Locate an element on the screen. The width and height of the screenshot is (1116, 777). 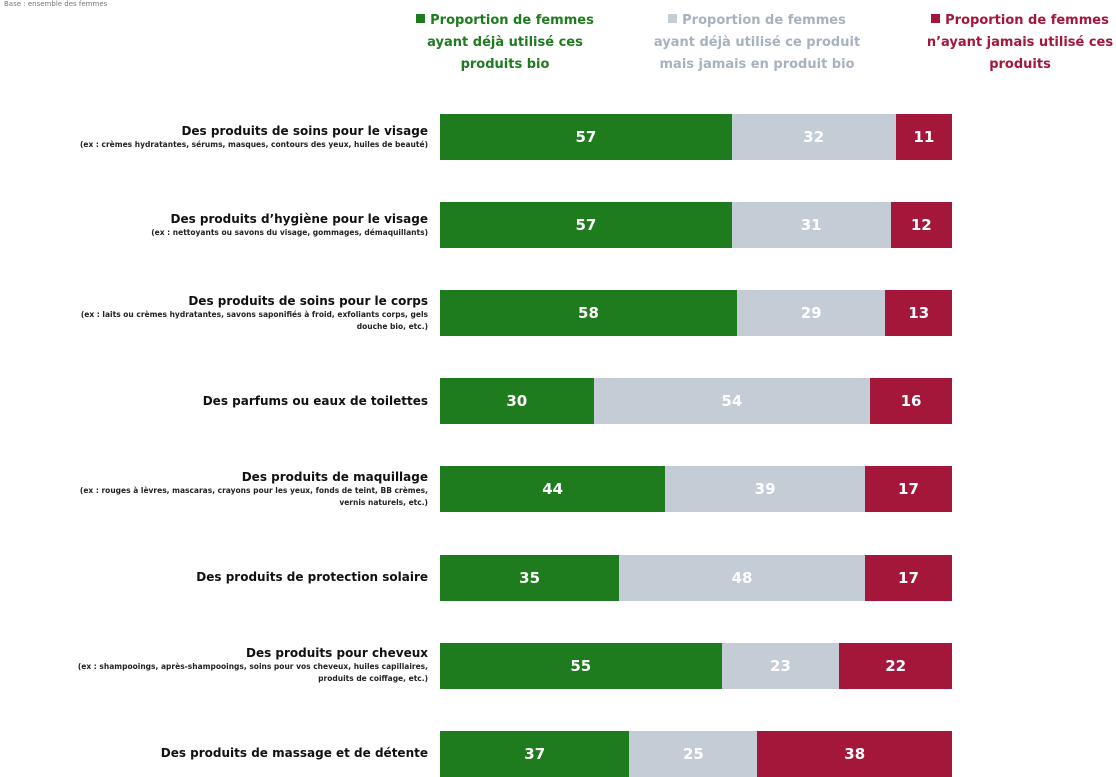
value-label: 16 is located at coordinates (911, 401).